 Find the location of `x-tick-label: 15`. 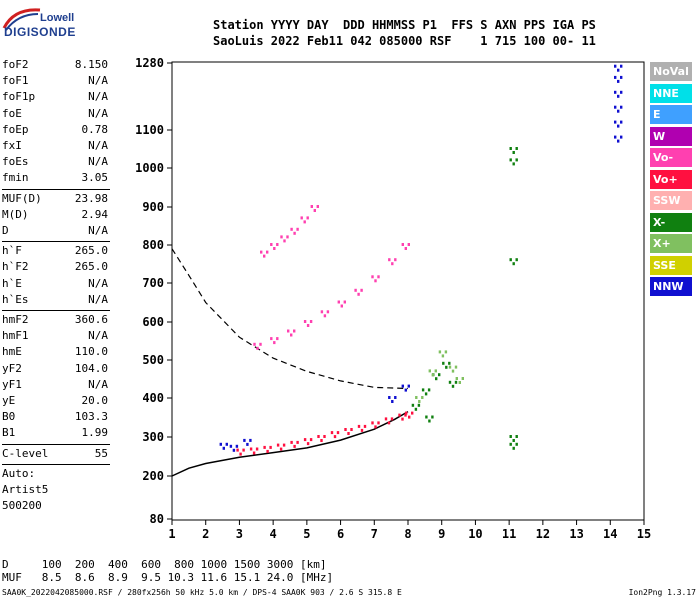

x-tick-label: 15 is located at coordinates (644, 534).